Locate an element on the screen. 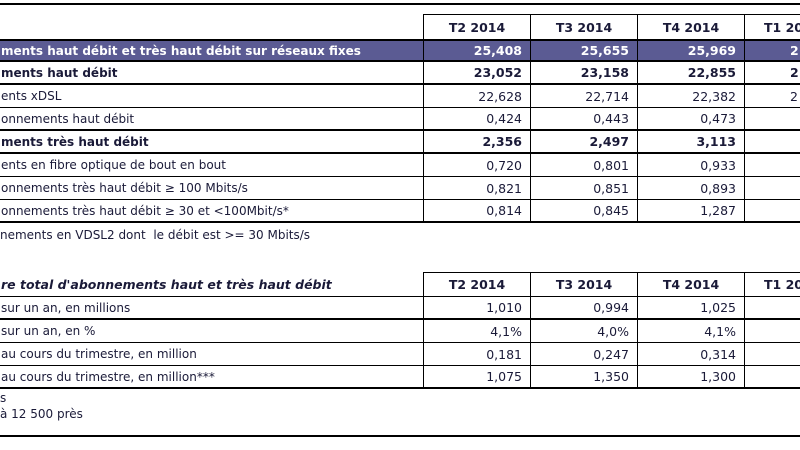 This screenshot has width=800, height=450. value-cell: 25,408 is located at coordinates (476, 50).